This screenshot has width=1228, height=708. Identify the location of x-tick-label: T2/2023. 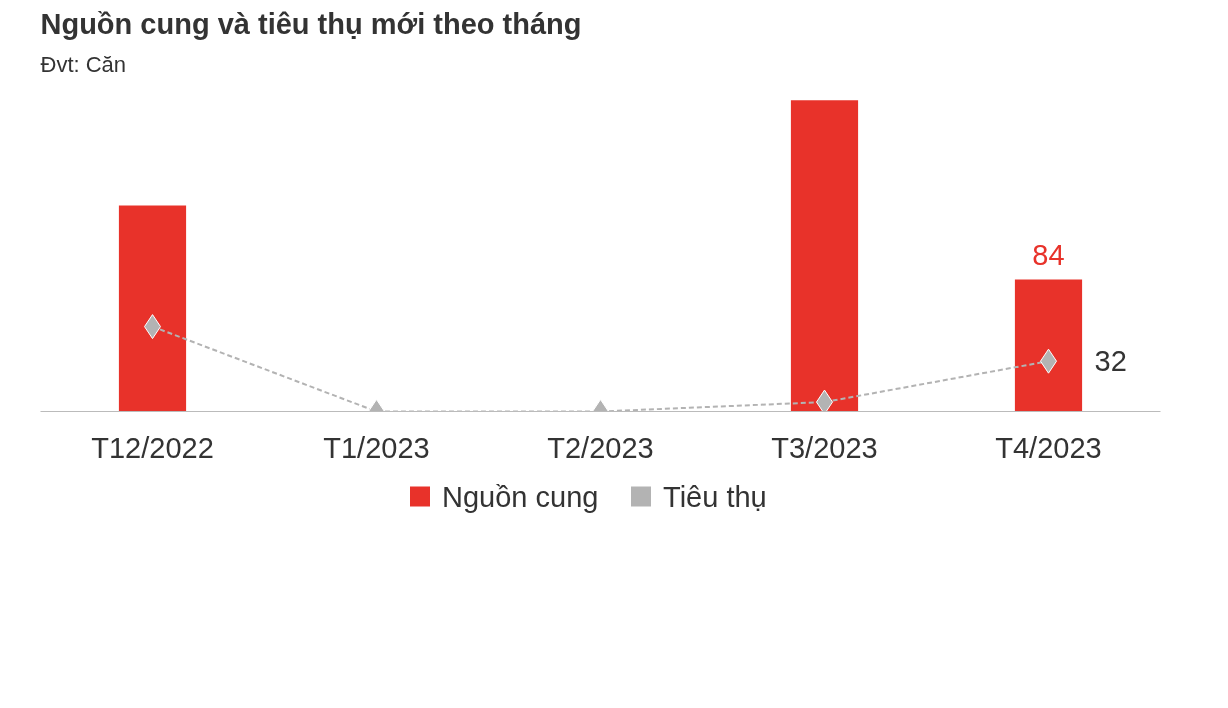
(600, 447).